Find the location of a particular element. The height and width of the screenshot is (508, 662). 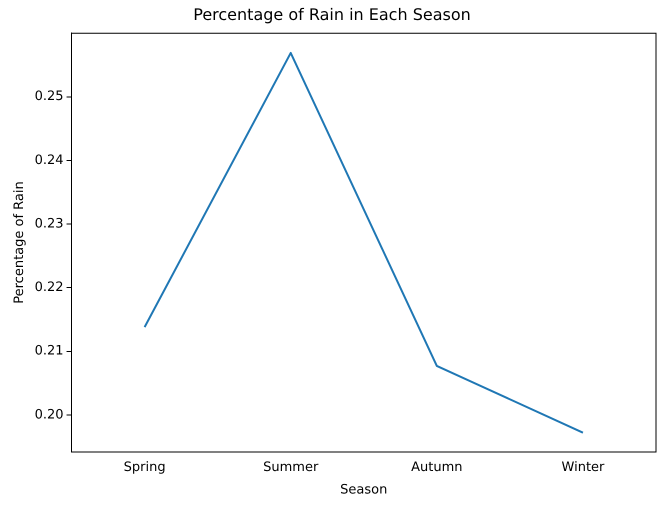

y-tick-label: 0.25 is located at coordinates (49, 96).